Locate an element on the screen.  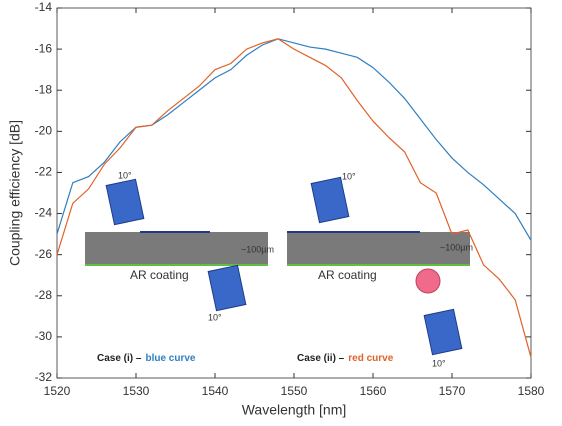
y-tick-label: -24 is located at coordinates (44, 213).